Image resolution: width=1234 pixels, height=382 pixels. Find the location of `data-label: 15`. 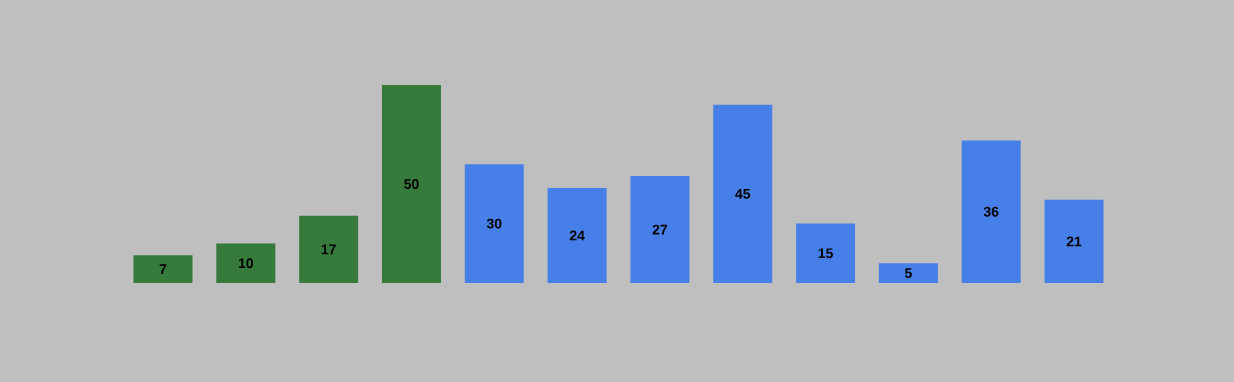

data-label: 15 is located at coordinates (825, 253).